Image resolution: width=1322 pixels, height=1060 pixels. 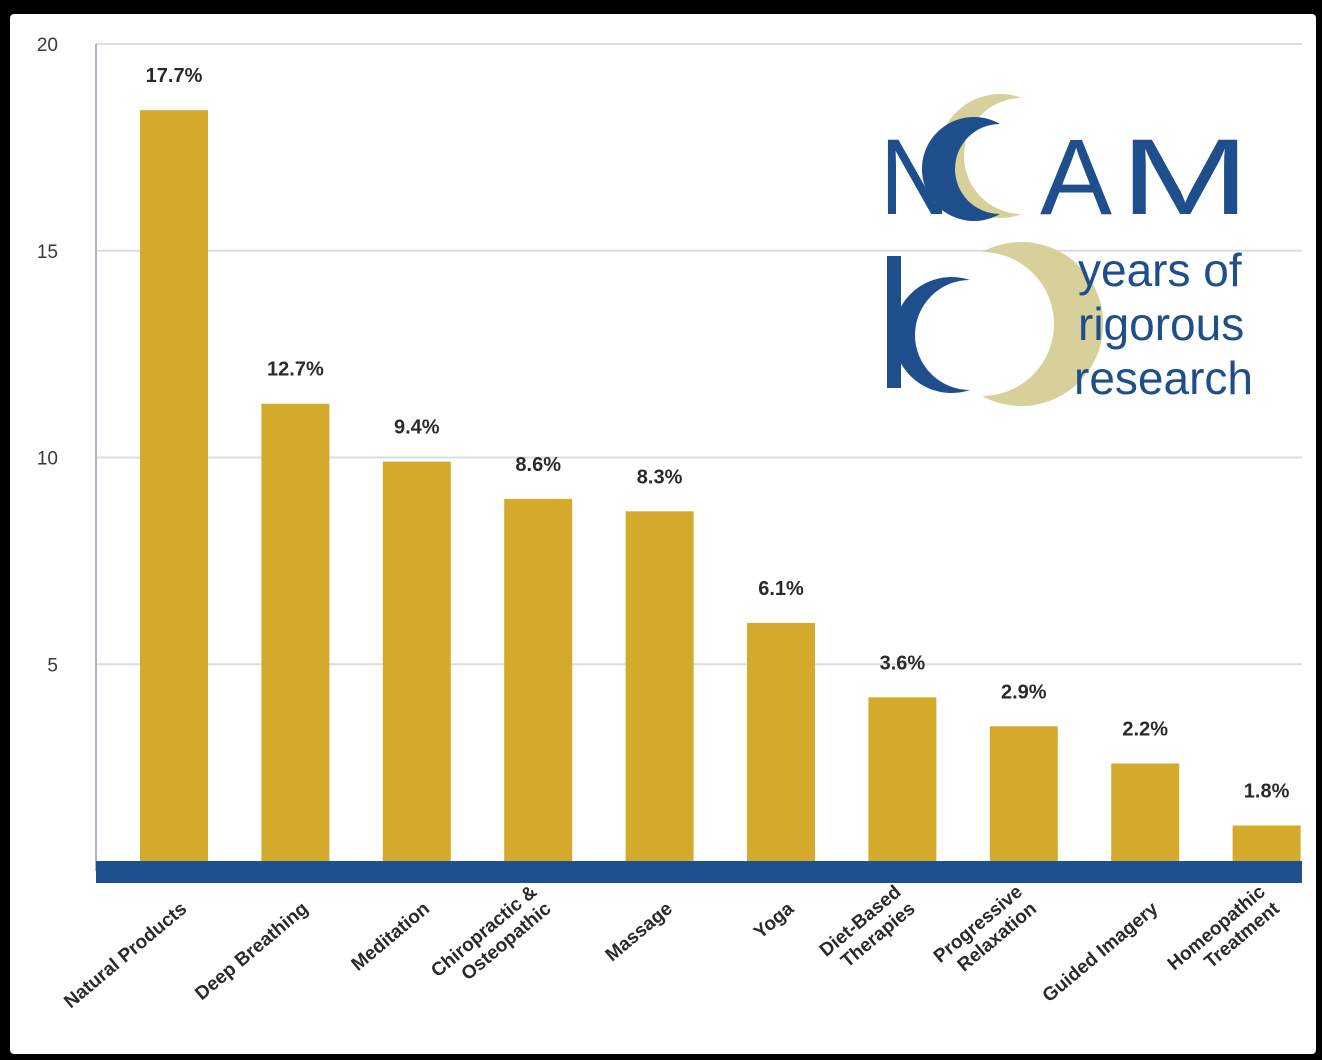 I want to click on x-category-label: Yoga, so click(x=774, y=920).